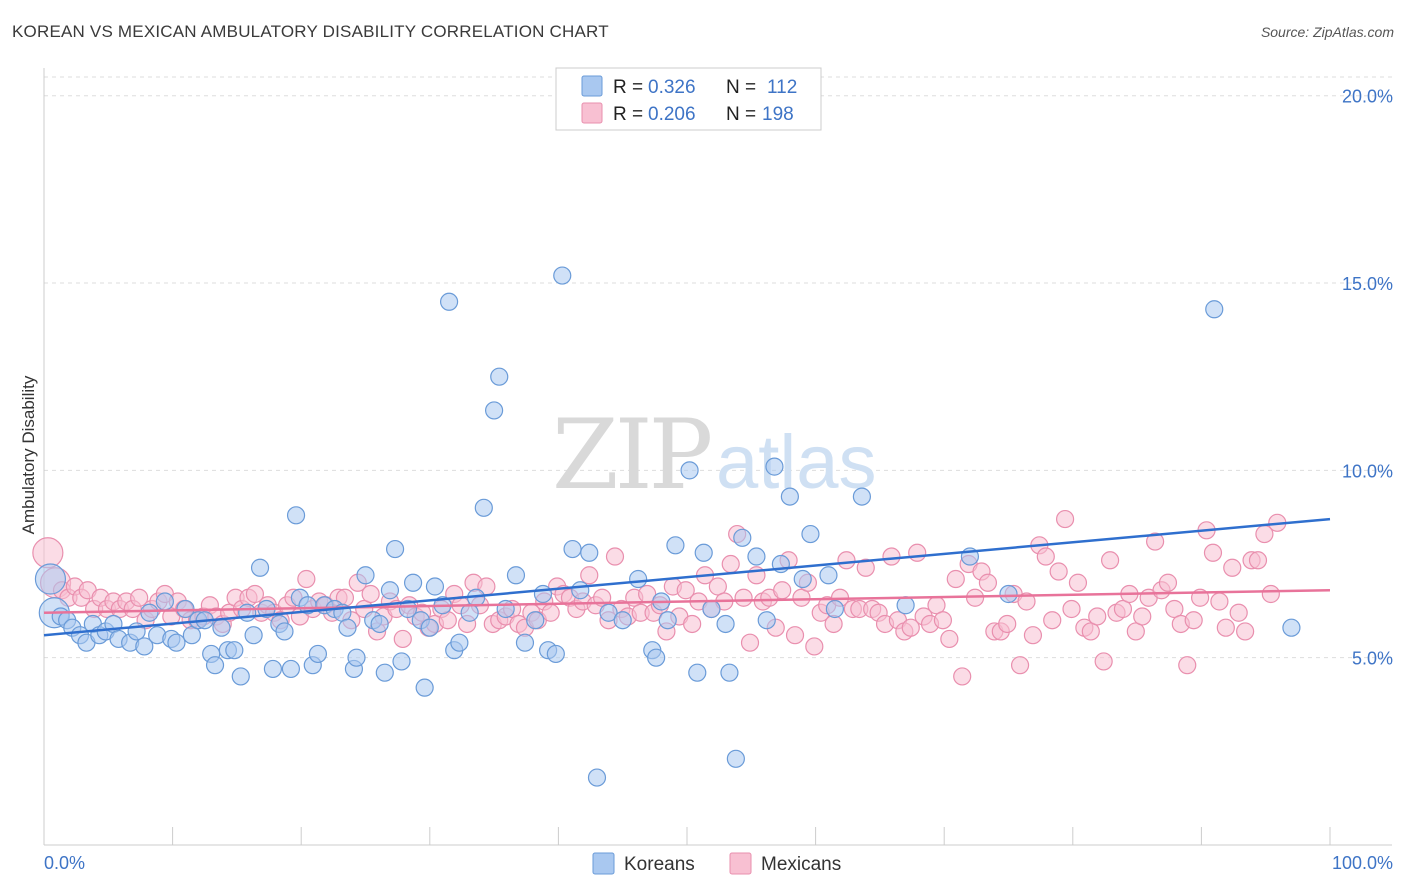 The height and width of the screenshot is (892, 1406). I want to click on legend-r-label-koreans: R =, so click(628, 87).